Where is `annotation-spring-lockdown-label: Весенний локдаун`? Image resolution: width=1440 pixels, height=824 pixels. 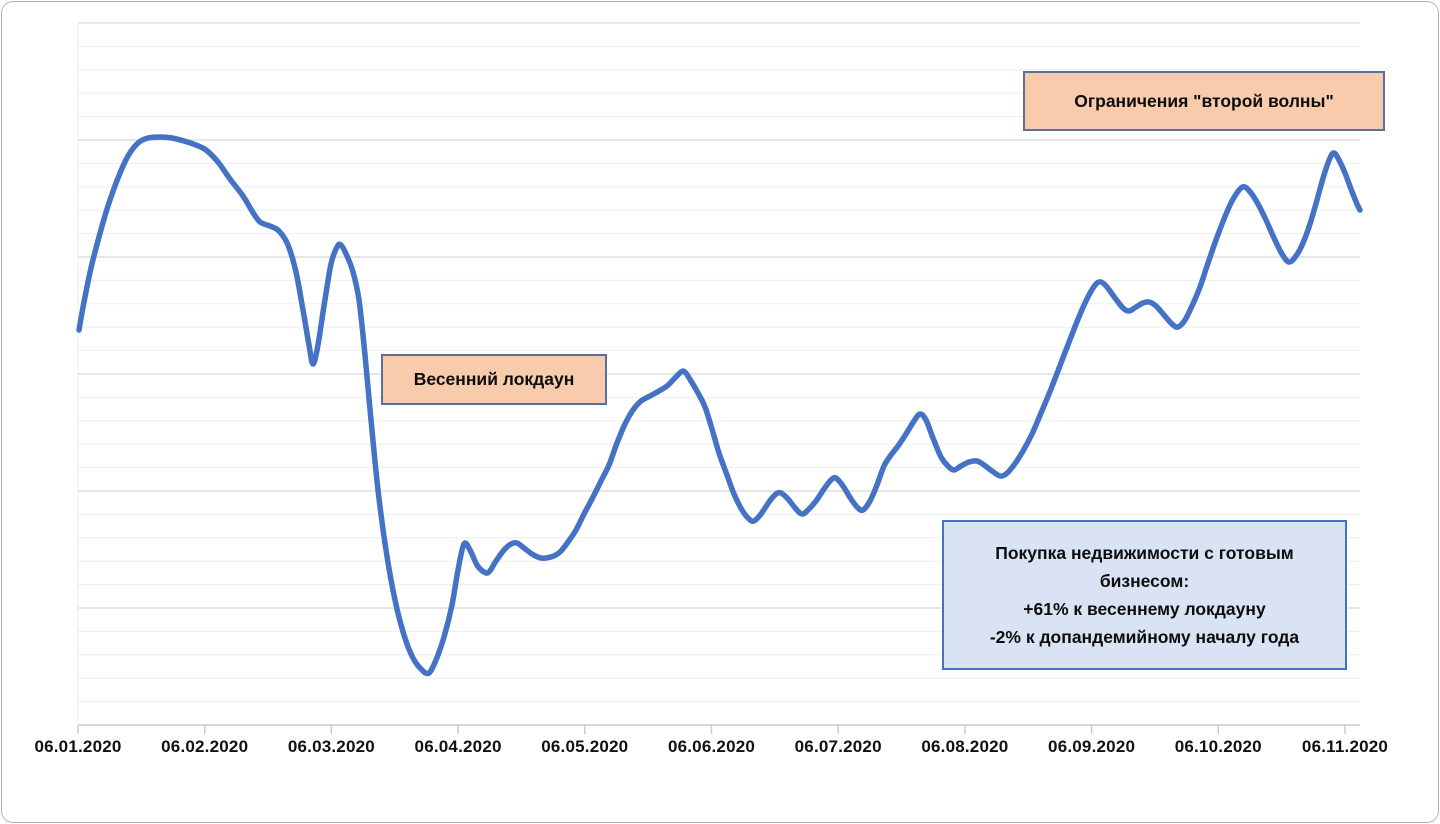
annotation-spring-lockdown-label: Весенний локдаун is located at coordinates (494, 379).